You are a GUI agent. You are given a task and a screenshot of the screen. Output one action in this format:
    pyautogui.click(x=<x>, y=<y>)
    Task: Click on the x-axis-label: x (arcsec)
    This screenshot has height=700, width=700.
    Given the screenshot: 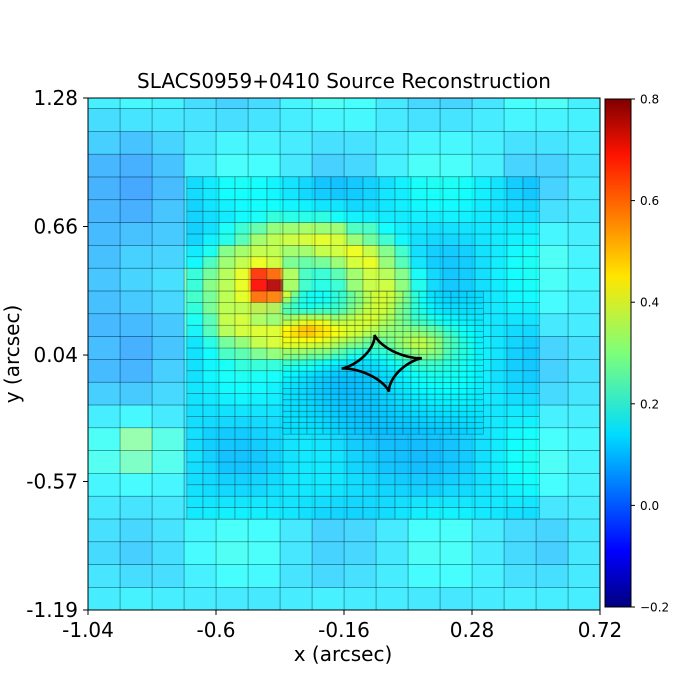 What is the action you would take?
    pyautogui.click(x=343, y=654)
    